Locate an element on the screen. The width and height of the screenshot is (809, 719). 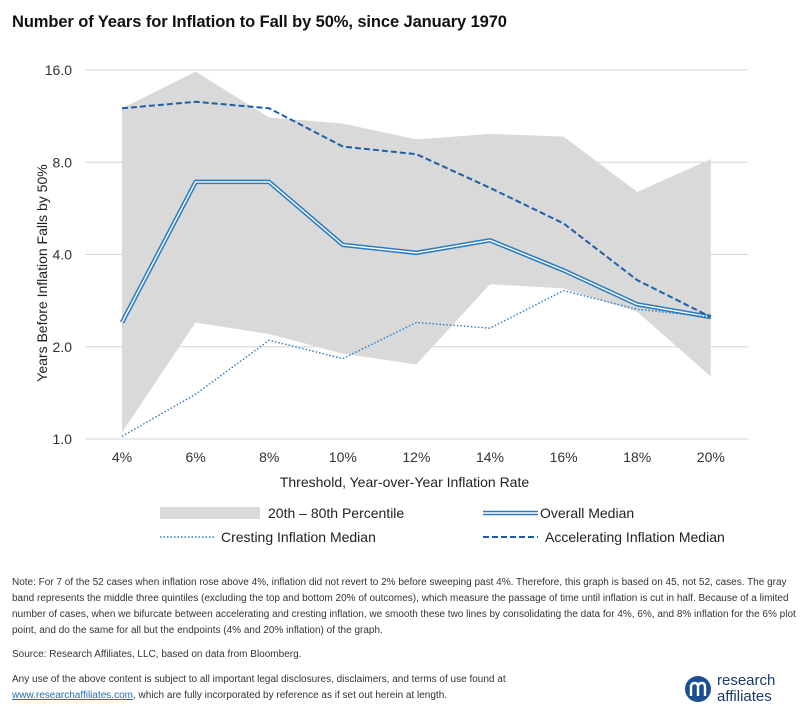
x-tick-label: 12% is located at coordinates (416, 457).